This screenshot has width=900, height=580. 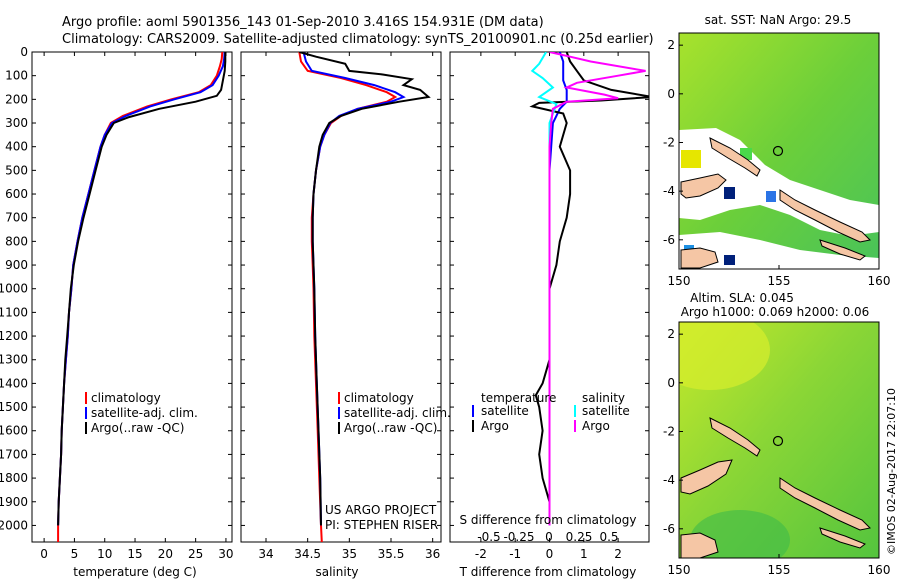 What do you see at coordinates (16, 265) in the screenshot?
I see `y-tick-label: 900` at bounding box center [16, 265].